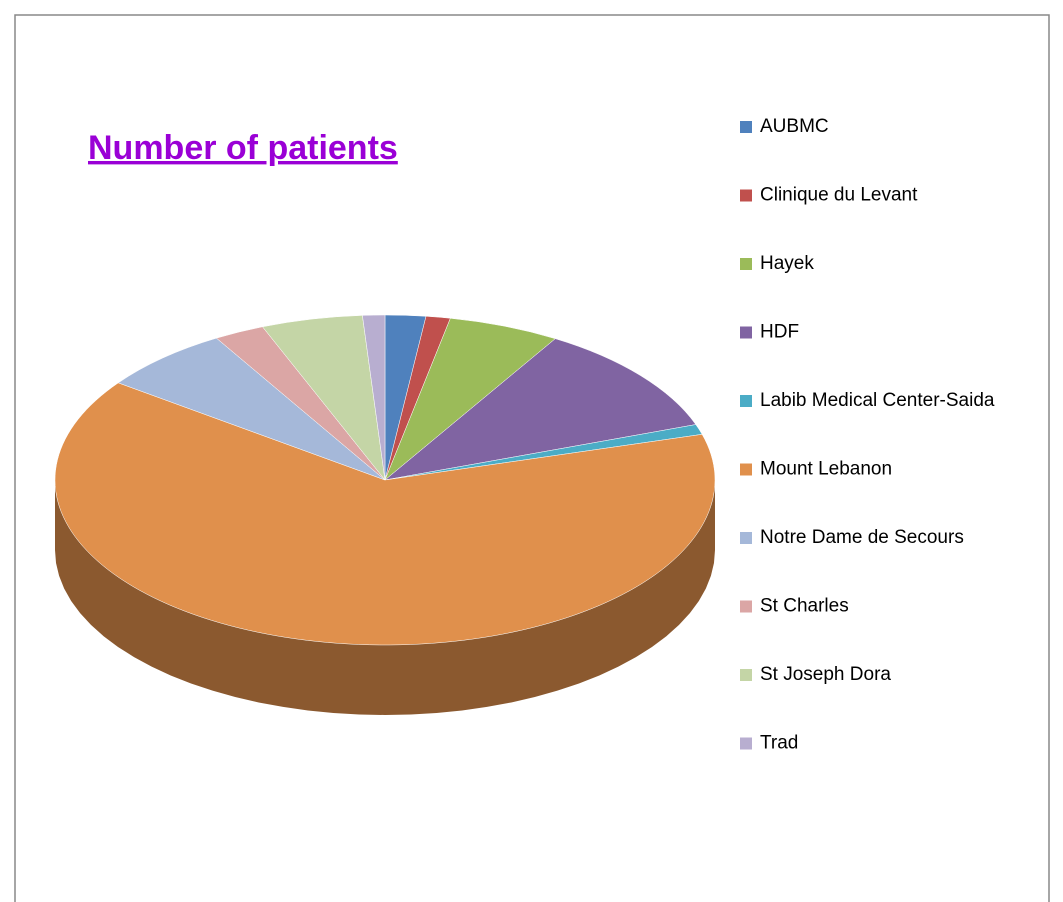 The width and height of the screenshot is (1063, 902). Describe the element at coordinates (826, 469) in the screenshot. I see `legend-label: Mount Lebanon` at that location.